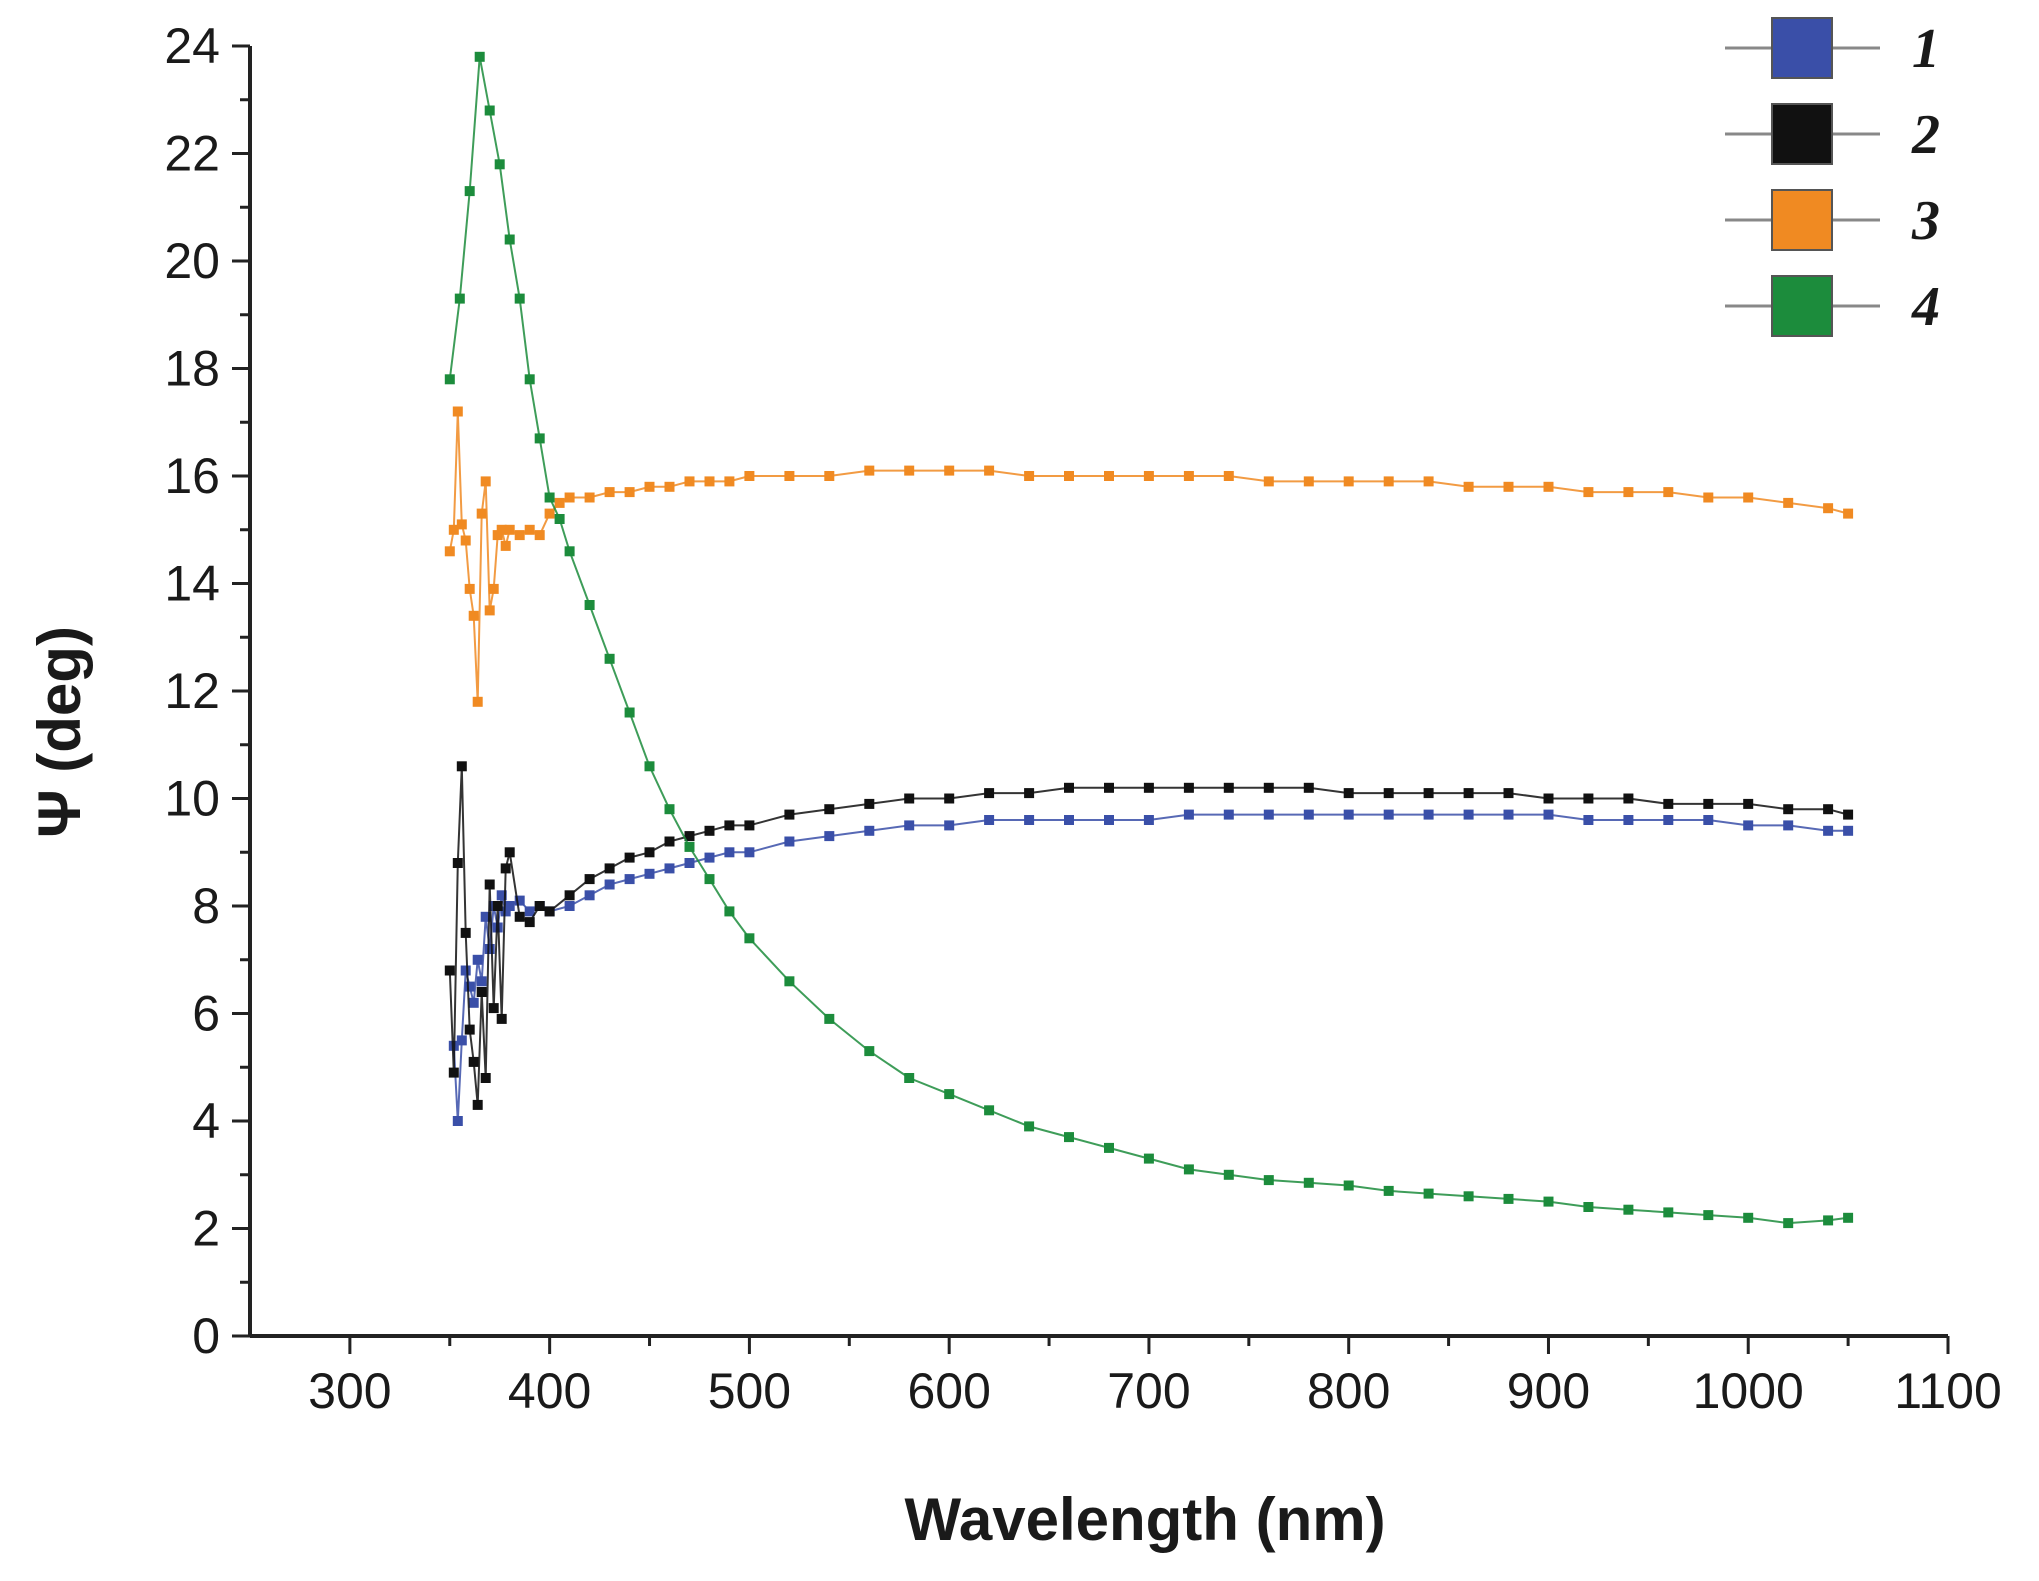 The image size is (2039, 1581). I want to click on y-tick-label: 16, so click(192, 476).